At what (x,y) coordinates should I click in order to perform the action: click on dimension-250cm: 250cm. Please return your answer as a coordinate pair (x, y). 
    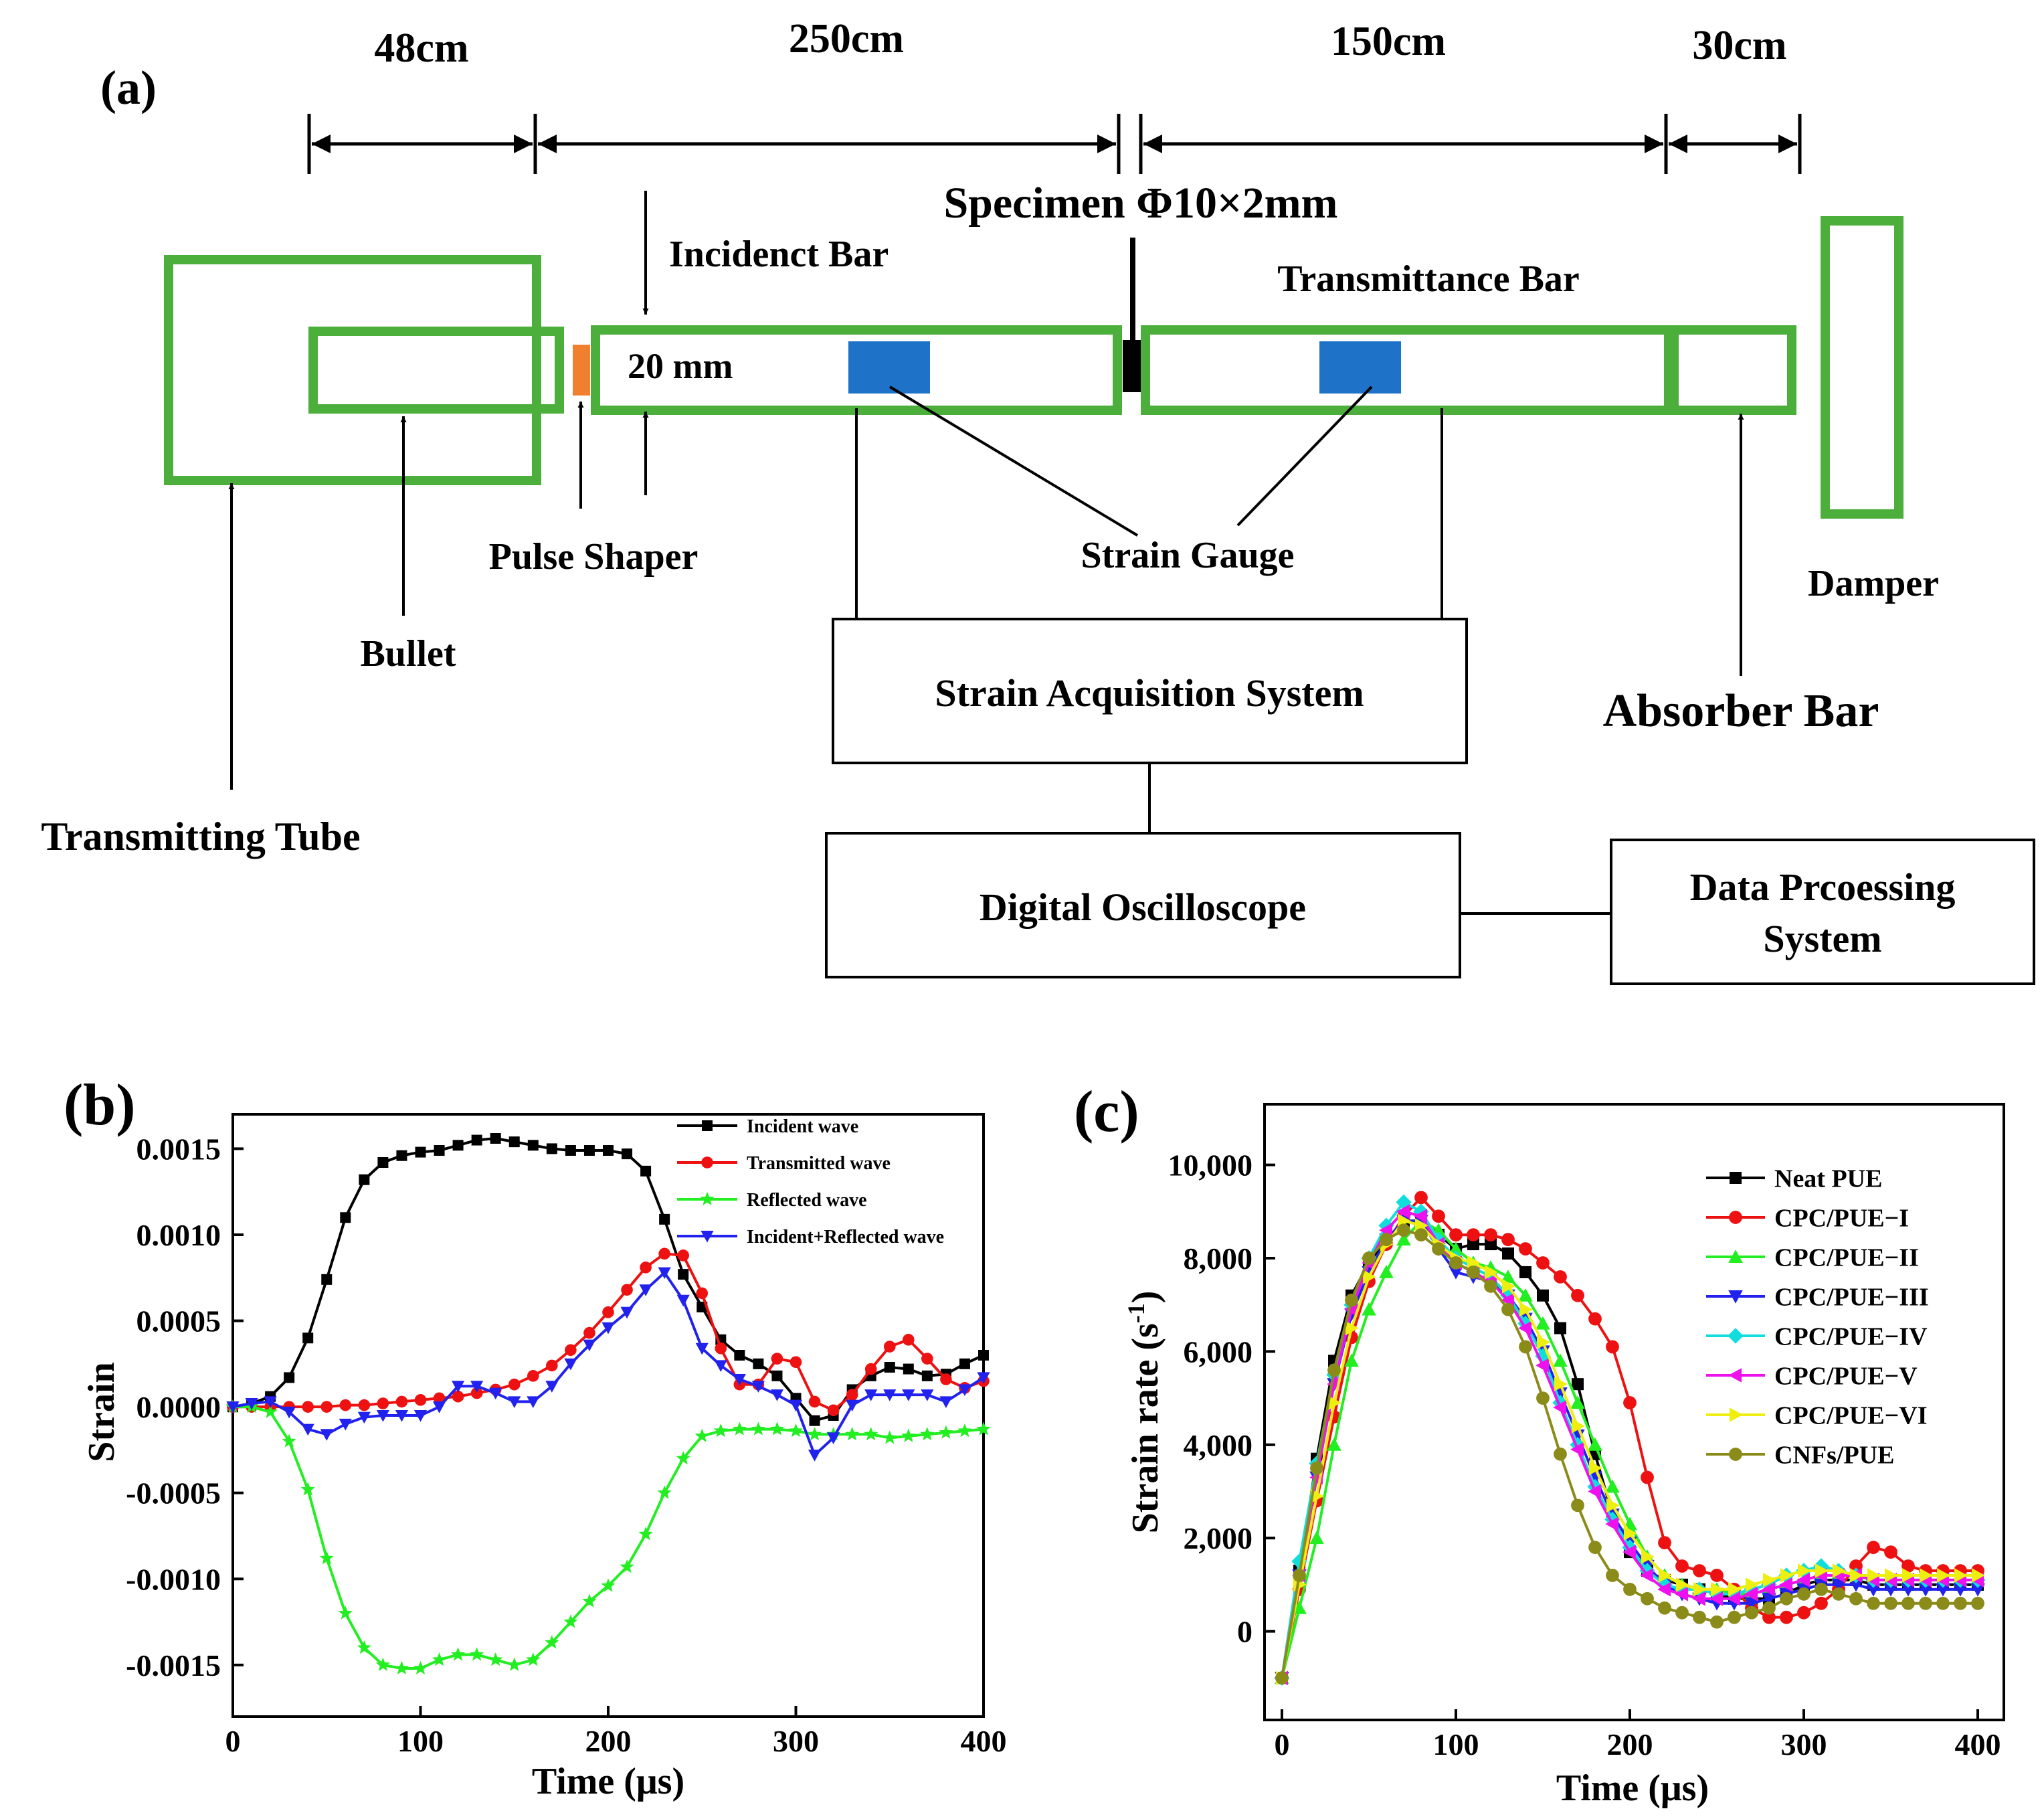
    Looking at the image, I should click on (846, 39).